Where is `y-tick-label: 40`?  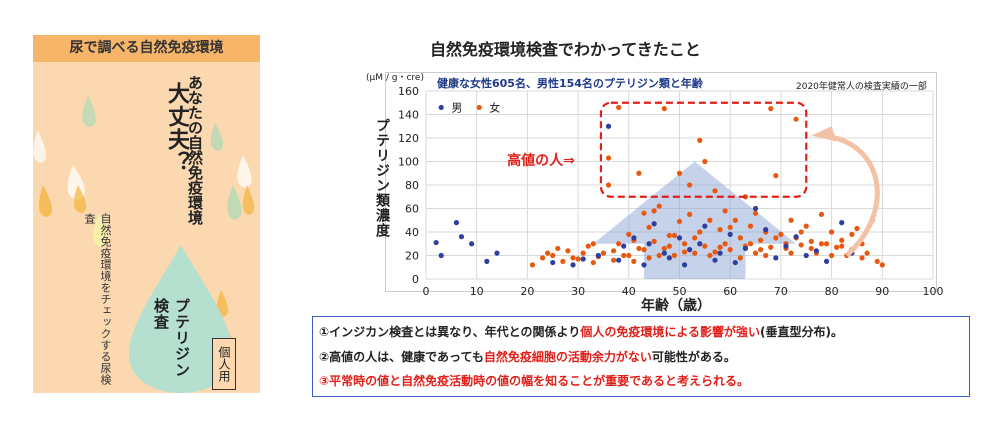 y-tick-label: 40 is located at coordinates (412, 232).